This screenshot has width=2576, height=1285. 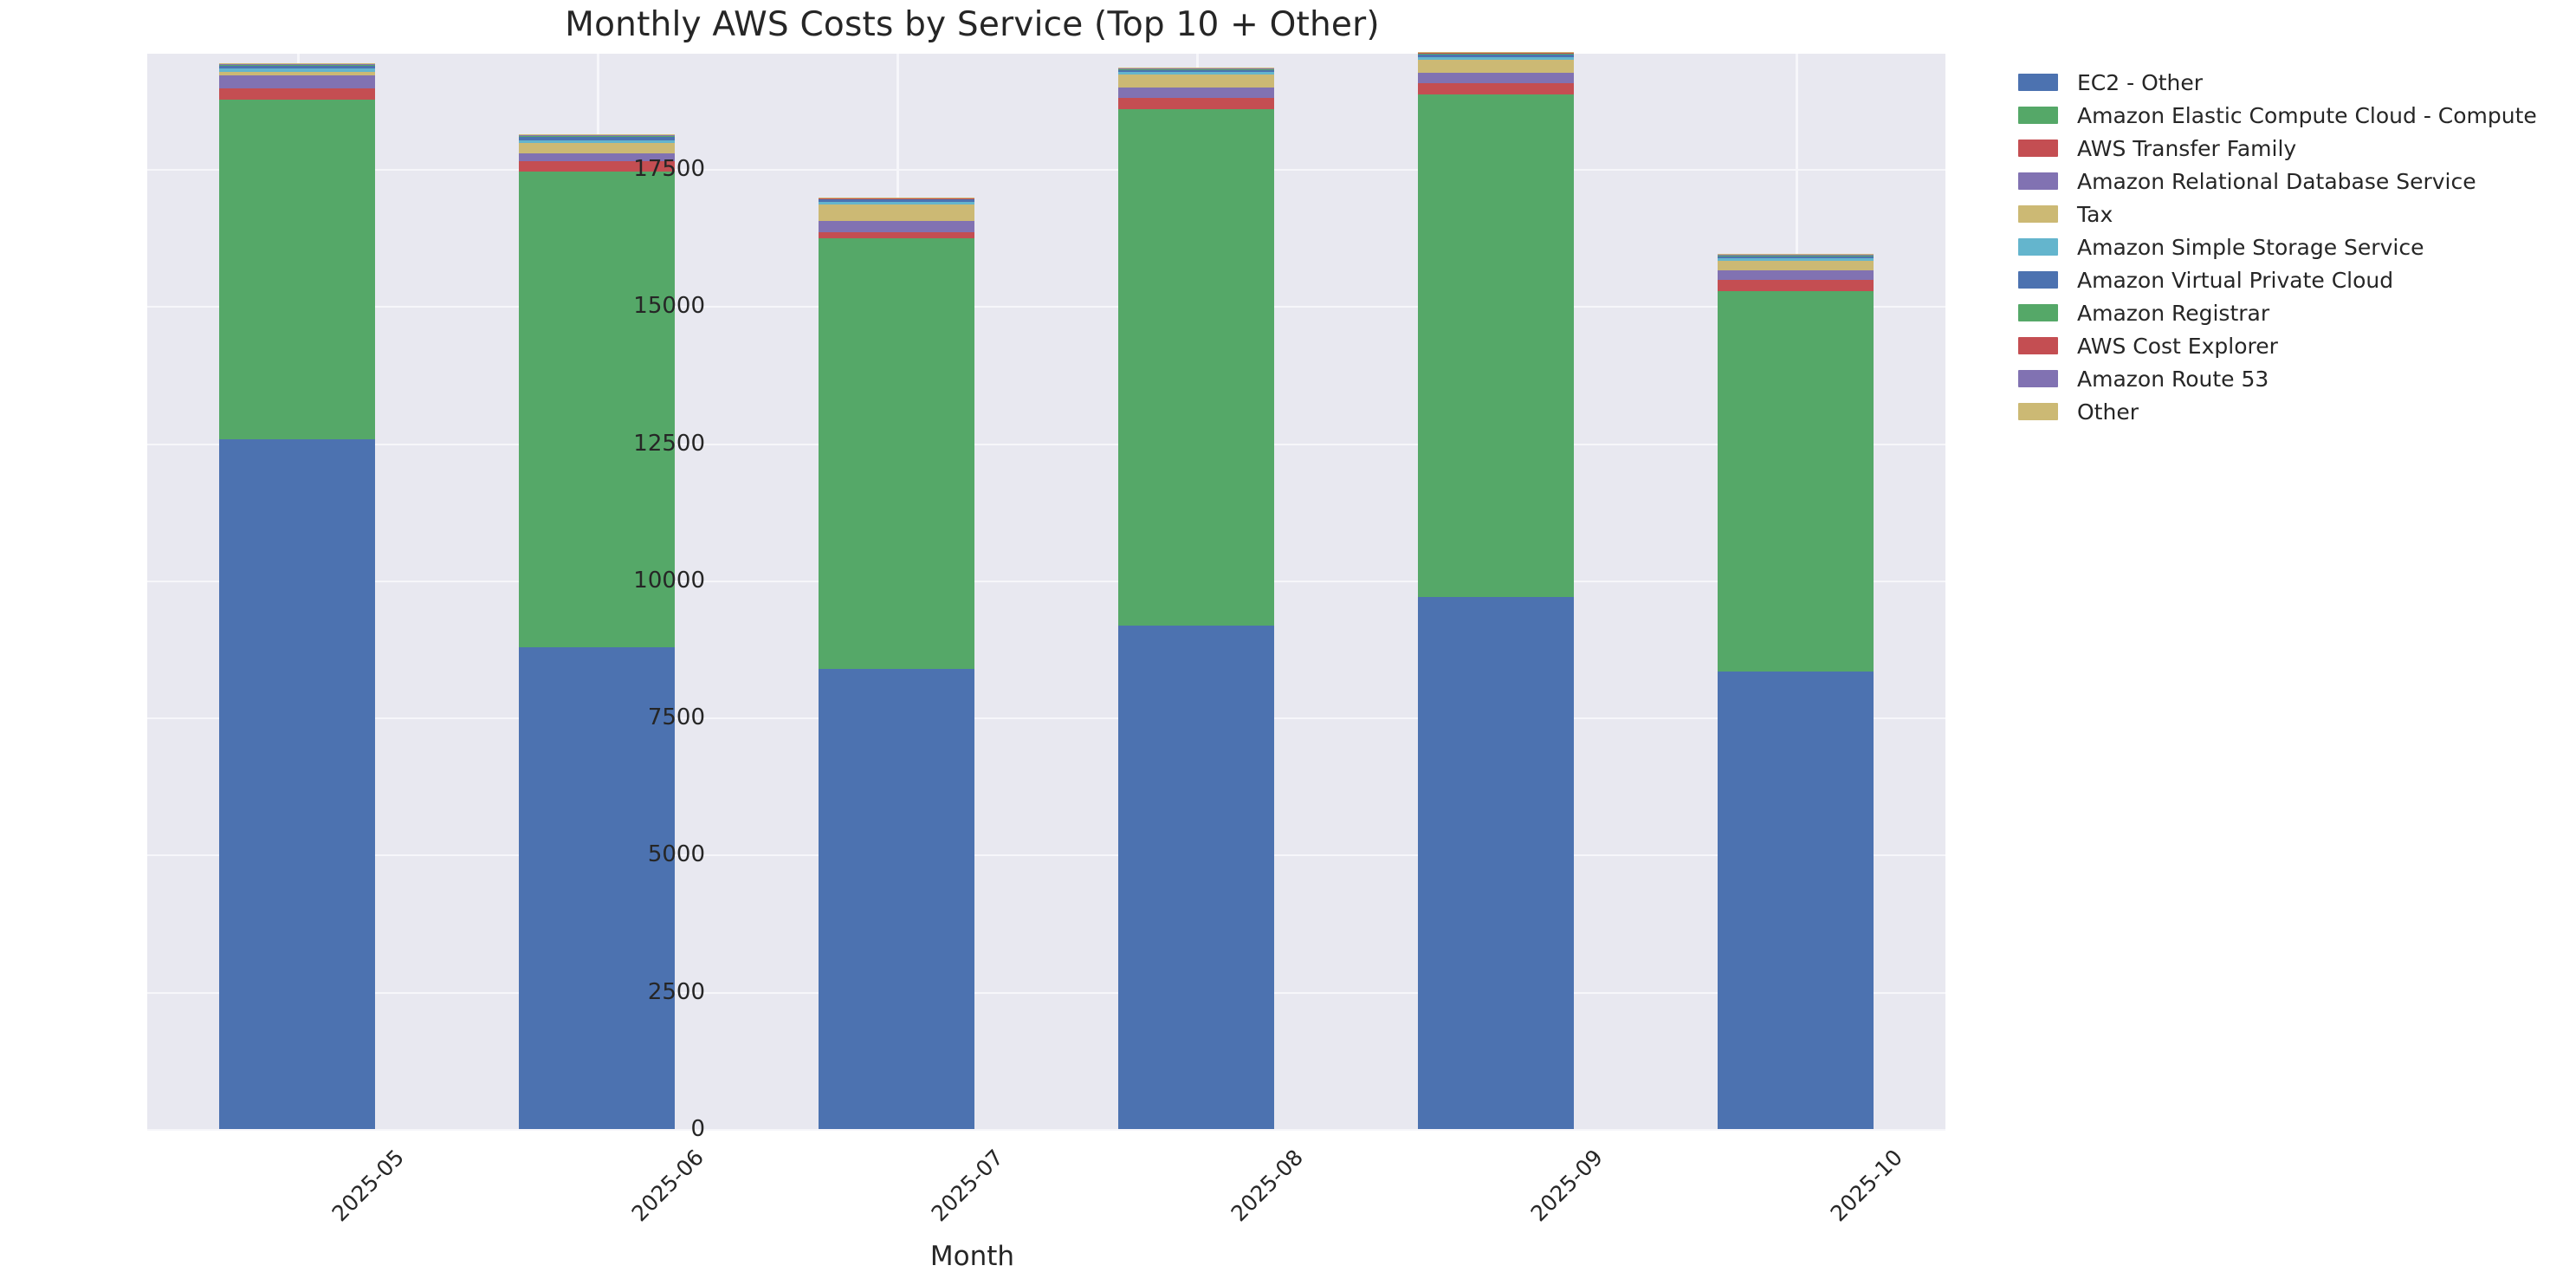 I want to click on y-axis-label: Cost ($), so click(x=1, y=572).